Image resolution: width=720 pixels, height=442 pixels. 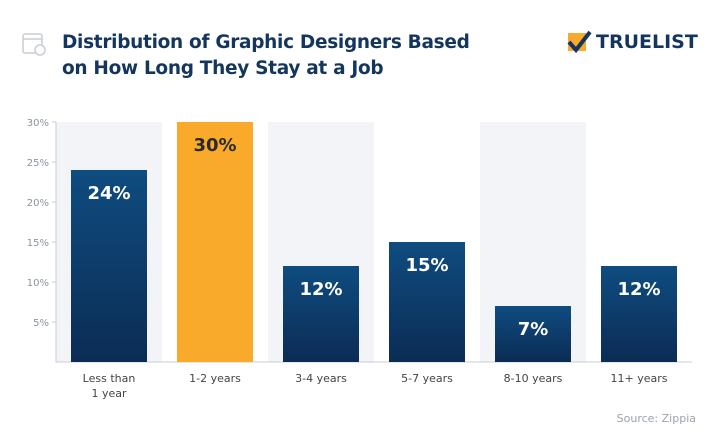 What do you see at coordinates (533, 329) in the screenshot?
I see `data-label: 7%` at bounding box center [533, 329].